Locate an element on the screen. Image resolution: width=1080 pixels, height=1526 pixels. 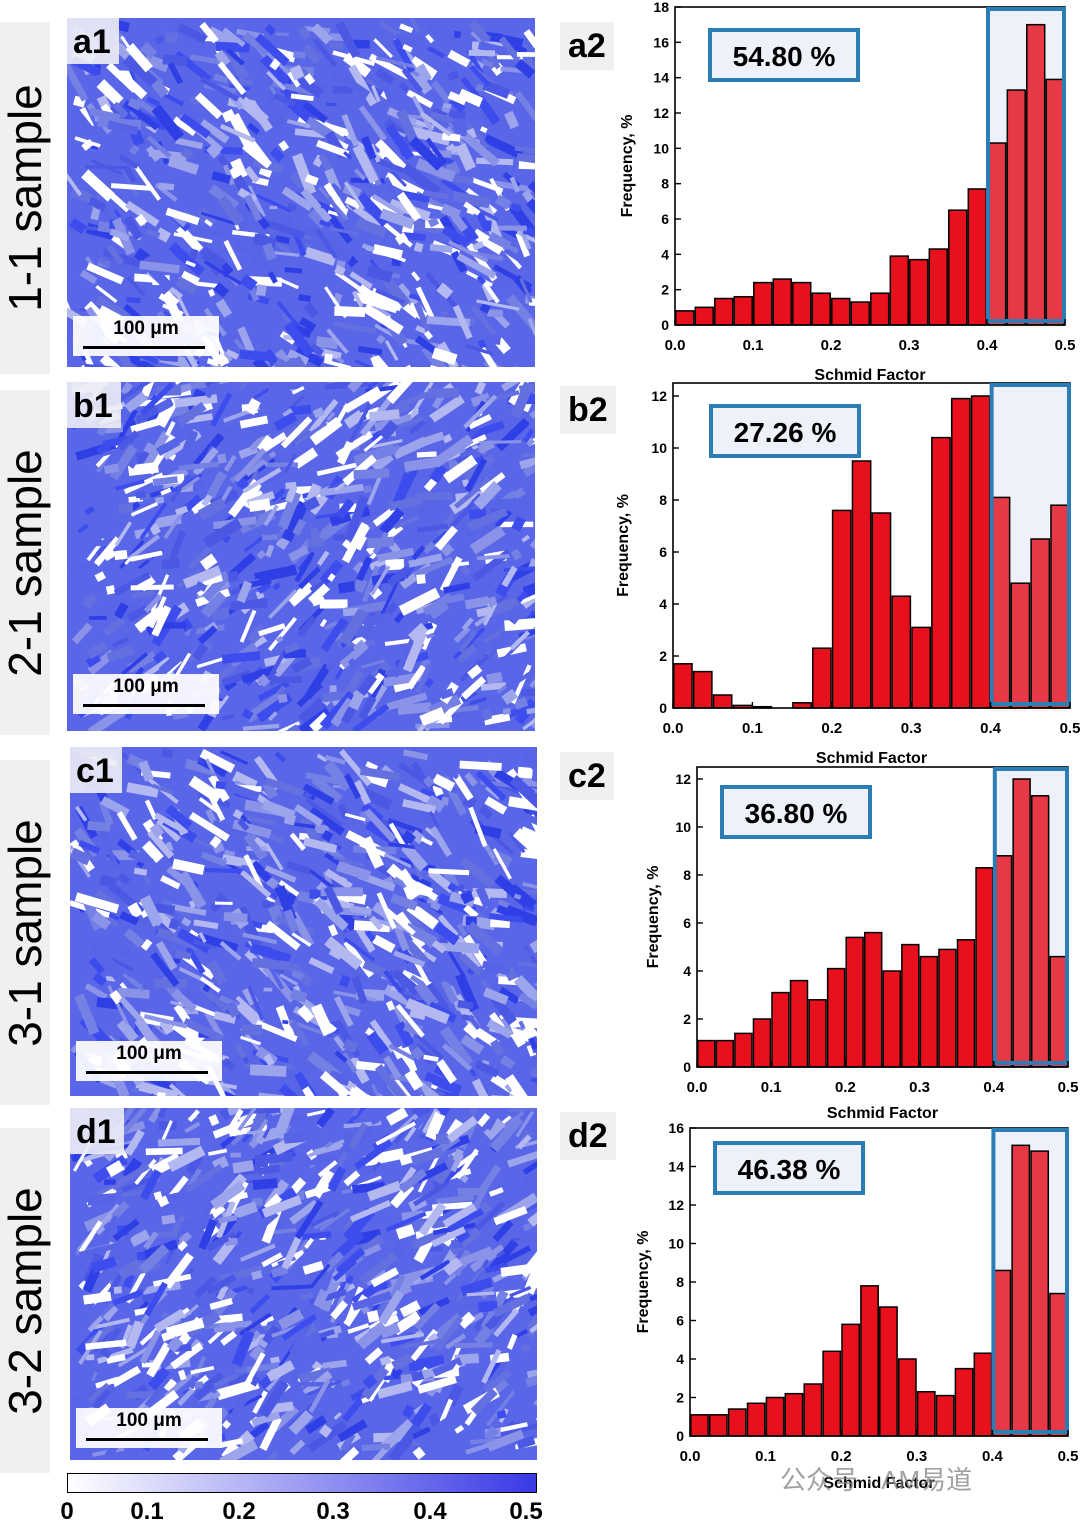
y-tick-label: 4 is located at coordinates (680, 1359).